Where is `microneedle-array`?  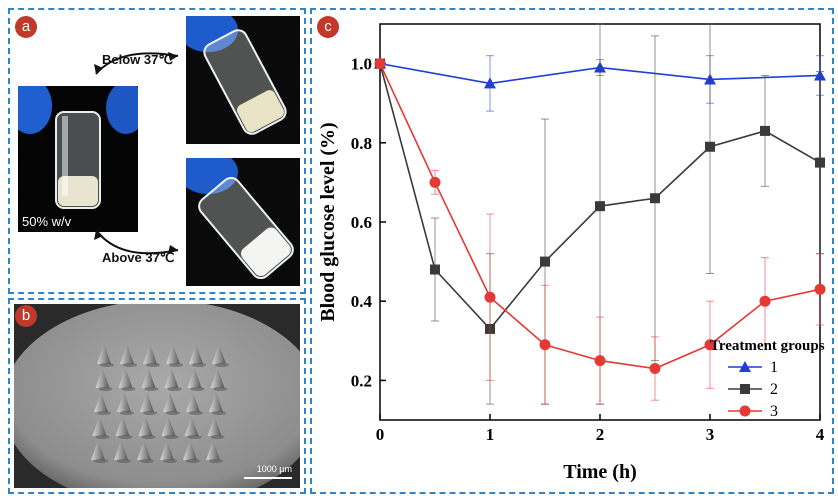 microneedle-array is located at coordinates (157, 396).